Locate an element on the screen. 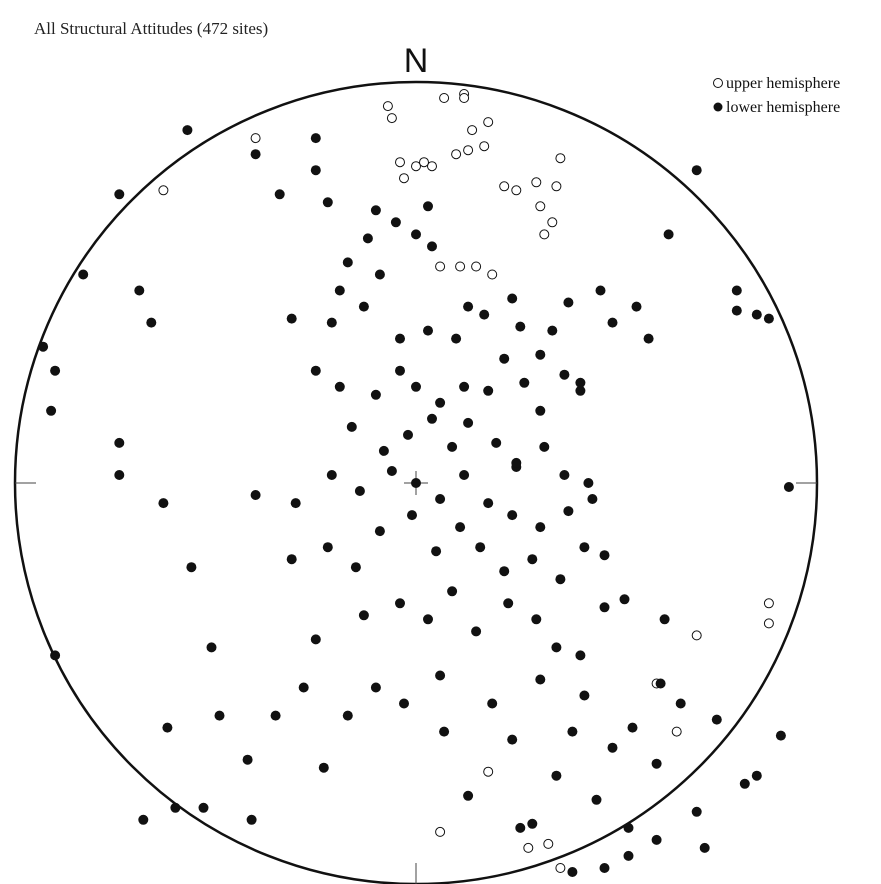  legend-label-upper: upper hemisphere is located at coordinates (783, 83).